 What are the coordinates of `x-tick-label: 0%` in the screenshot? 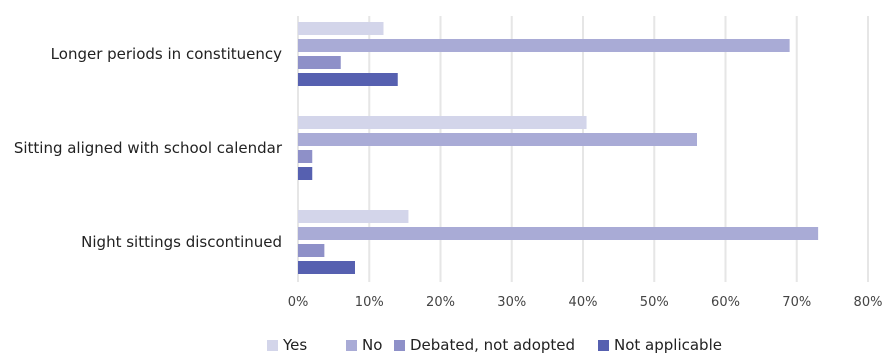 It's located at (298, 302).